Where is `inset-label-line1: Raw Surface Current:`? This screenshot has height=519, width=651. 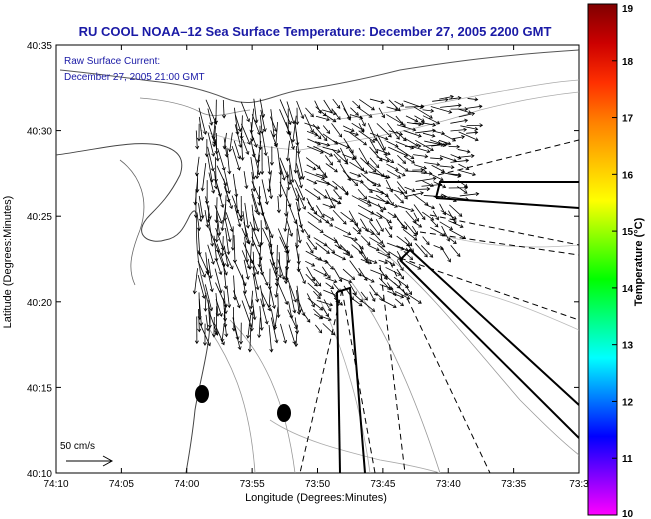 inset-label-line1: Raw Surface Current: is located at coordinates (112, 61).